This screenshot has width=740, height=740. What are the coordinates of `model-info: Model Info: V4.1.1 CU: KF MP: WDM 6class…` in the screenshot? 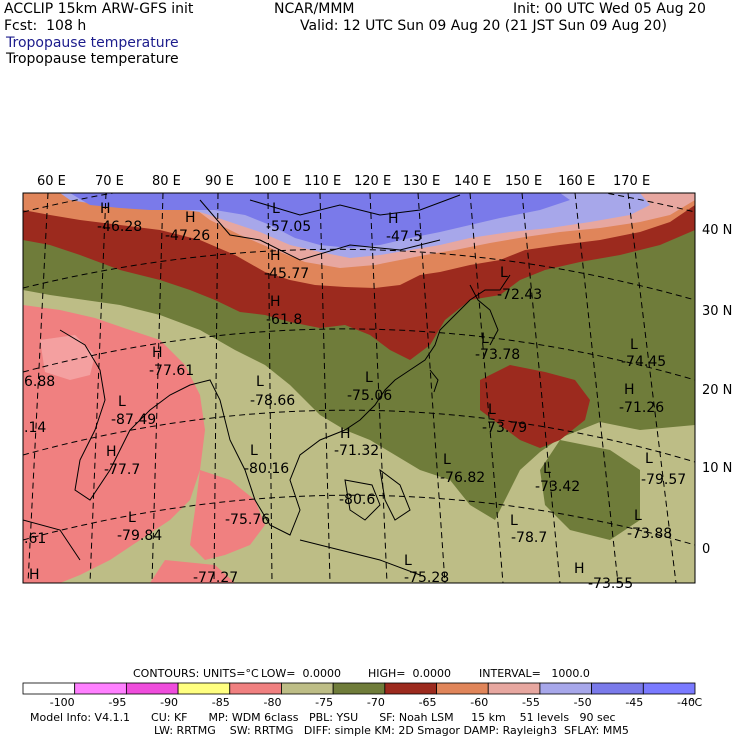 It's located at (323, 717).